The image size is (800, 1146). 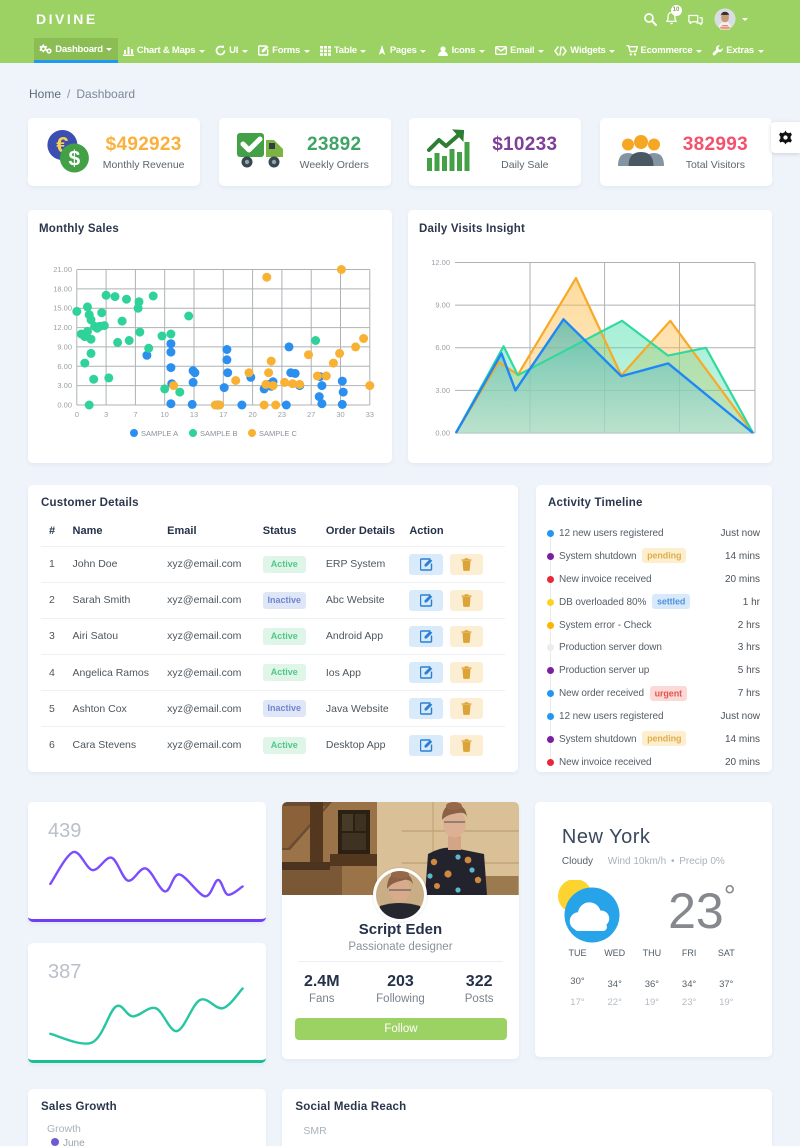 I want to click on svg-text: 33, so click(x=370, y=414).